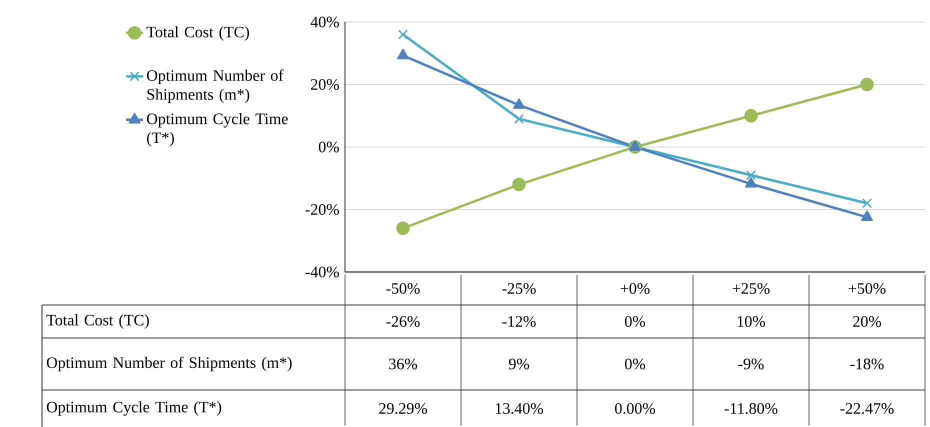 This screenshot has width=930, height=427. Describe the element at coordinates (403, 408) in the screenshot. I see `data-label: 29.29%` at that location.